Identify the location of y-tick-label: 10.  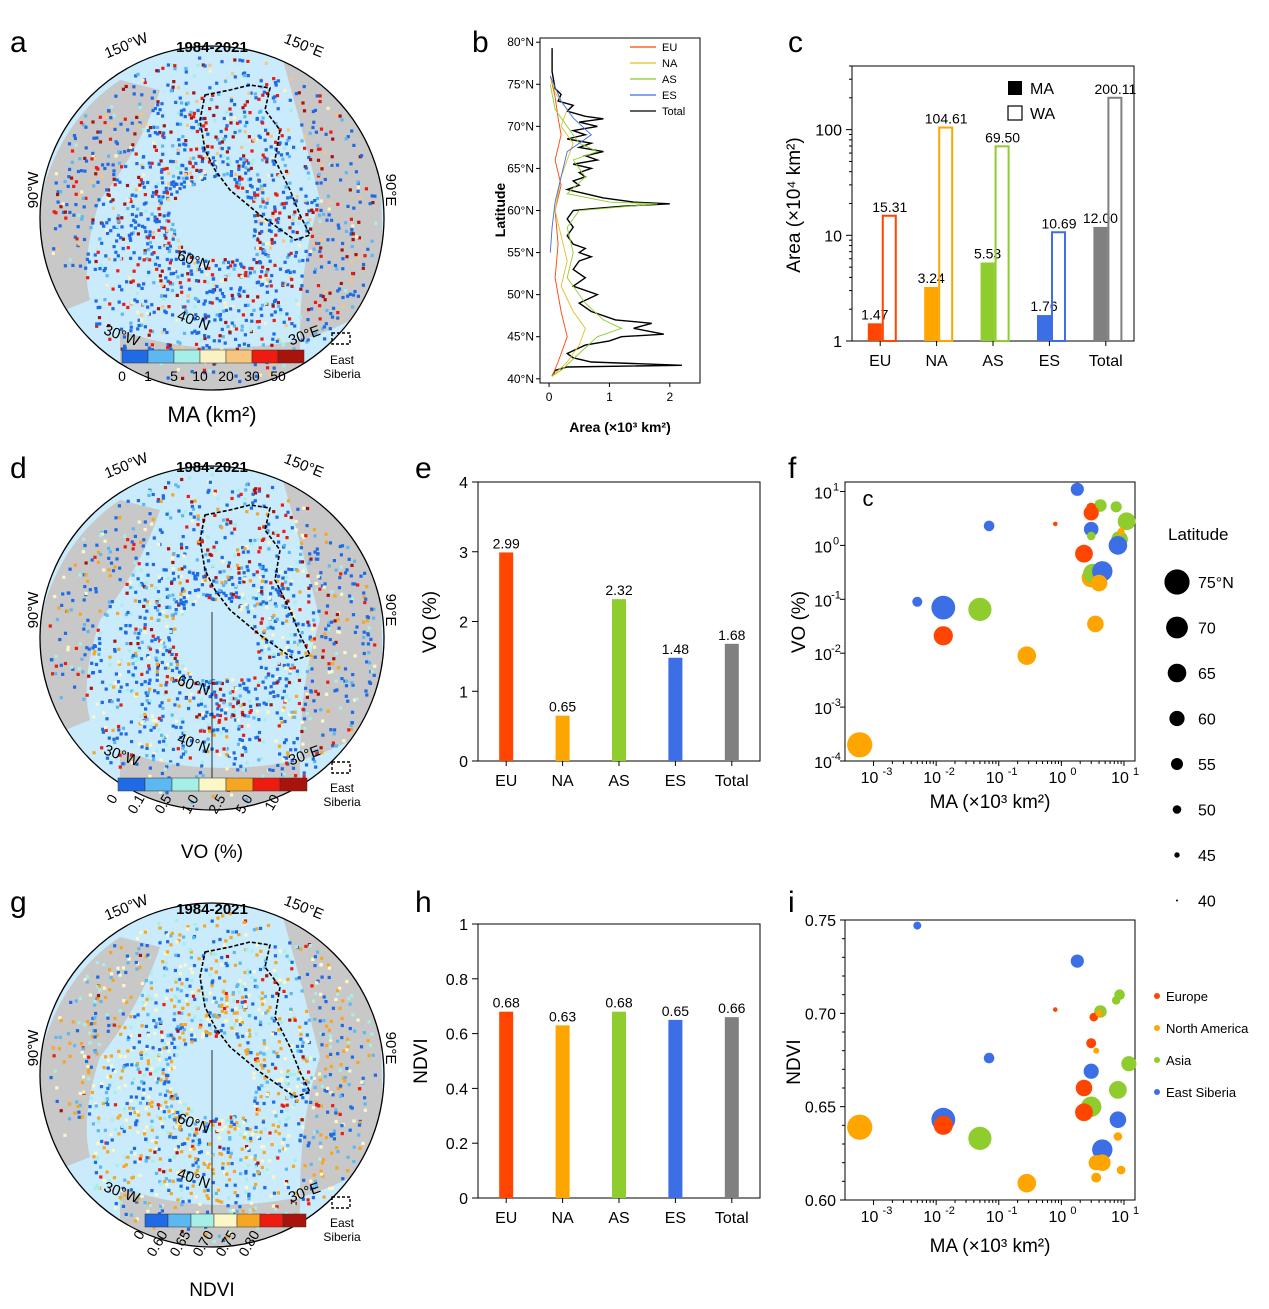
(823, 655).